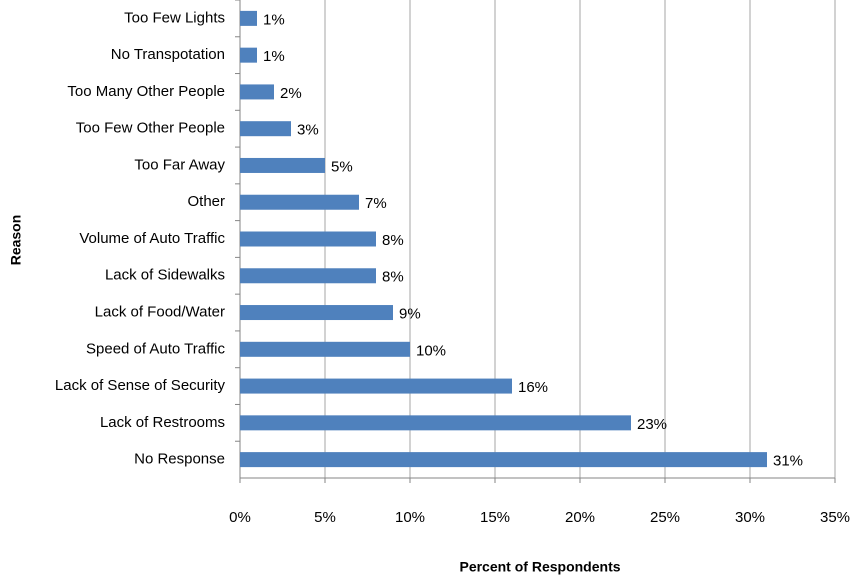  I want to click on x-tick-label: 20%, so click(580, 517).